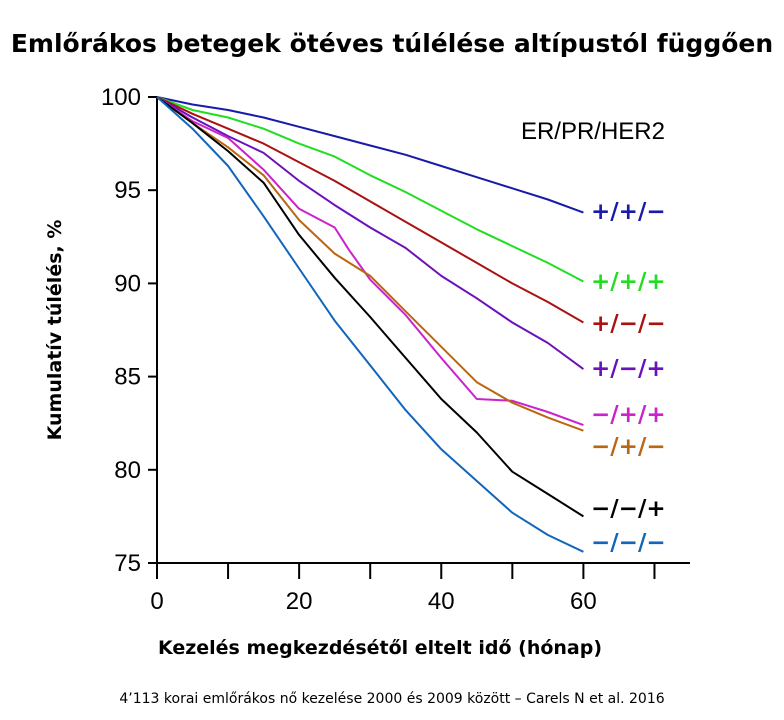 Image resolution: width=784 pixels, height=720 pixels. What do you see at coordinates (628, 509) in the screenshot?
I see `series-label: −/−/+` at bounding box center [628, 509].